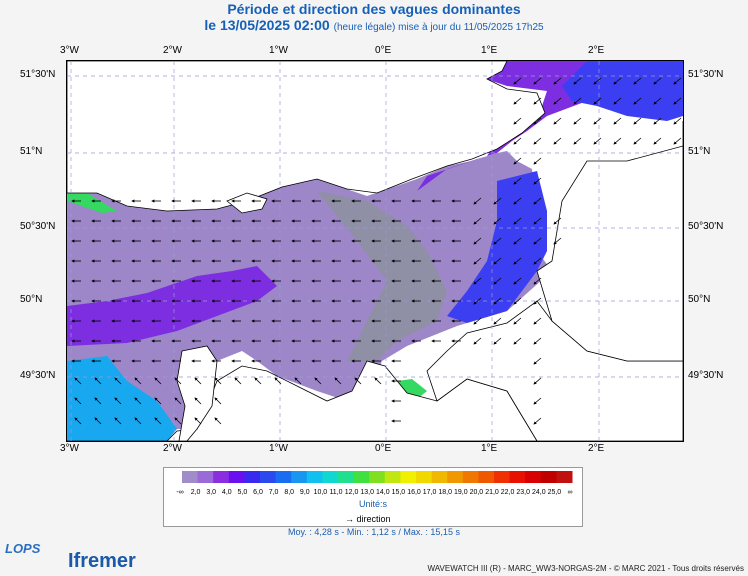 The width and height of the screenshot is (748, 576). What do you see at coordinates (247, 203) in the screenshot?
I see `land-isle-of-wight` at bounding box center [247, 203].